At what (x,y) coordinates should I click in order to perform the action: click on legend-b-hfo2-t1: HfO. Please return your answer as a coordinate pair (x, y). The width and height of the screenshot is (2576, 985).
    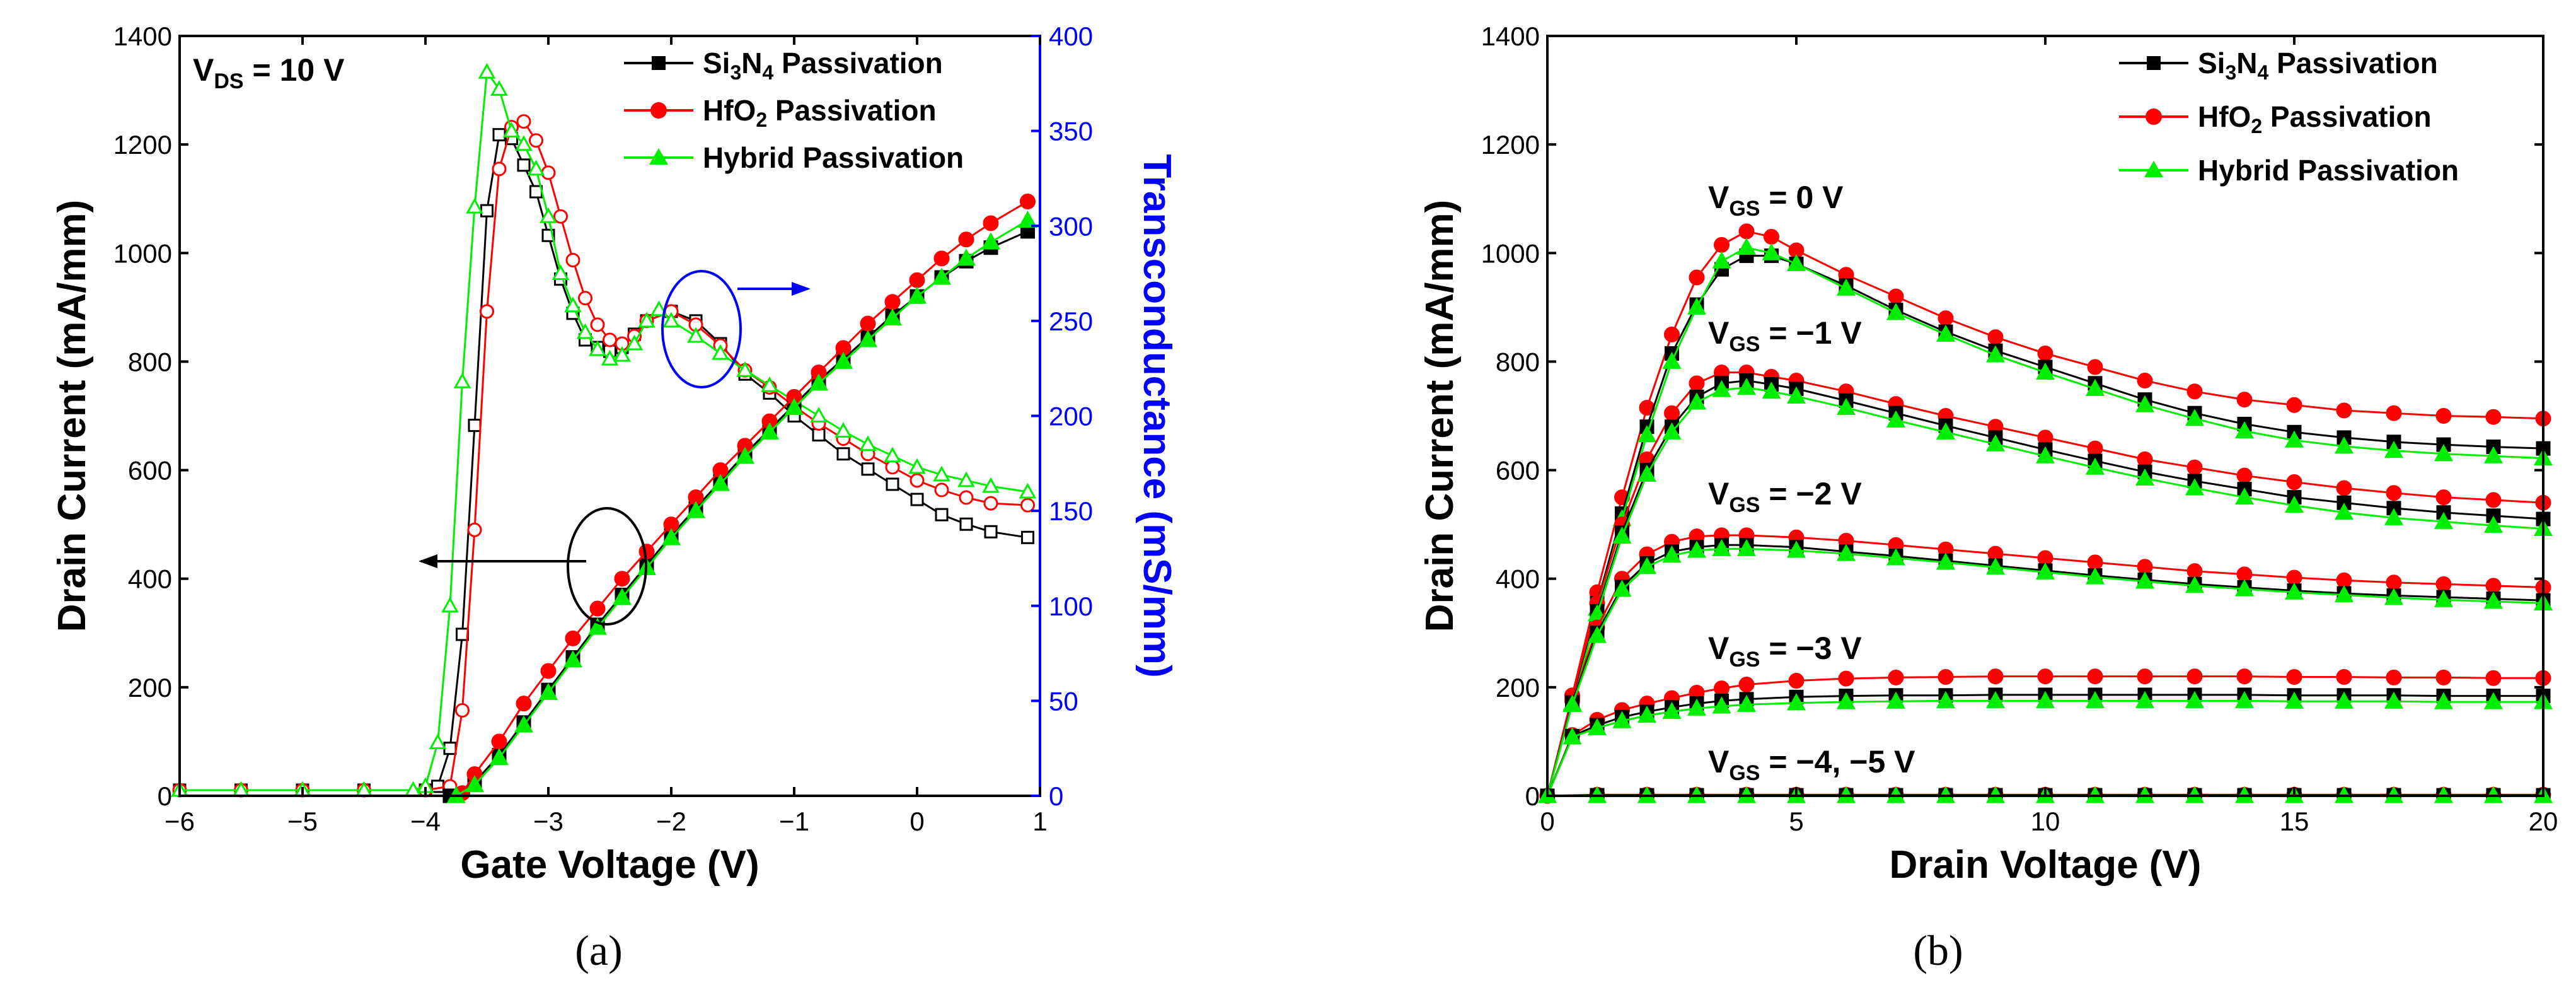
    Looking at the image, I should click on (2225, 117).